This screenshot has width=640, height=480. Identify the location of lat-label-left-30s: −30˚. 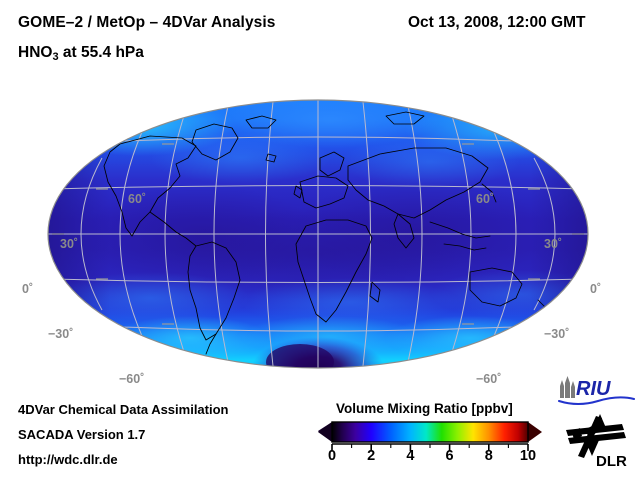
(61, 334).